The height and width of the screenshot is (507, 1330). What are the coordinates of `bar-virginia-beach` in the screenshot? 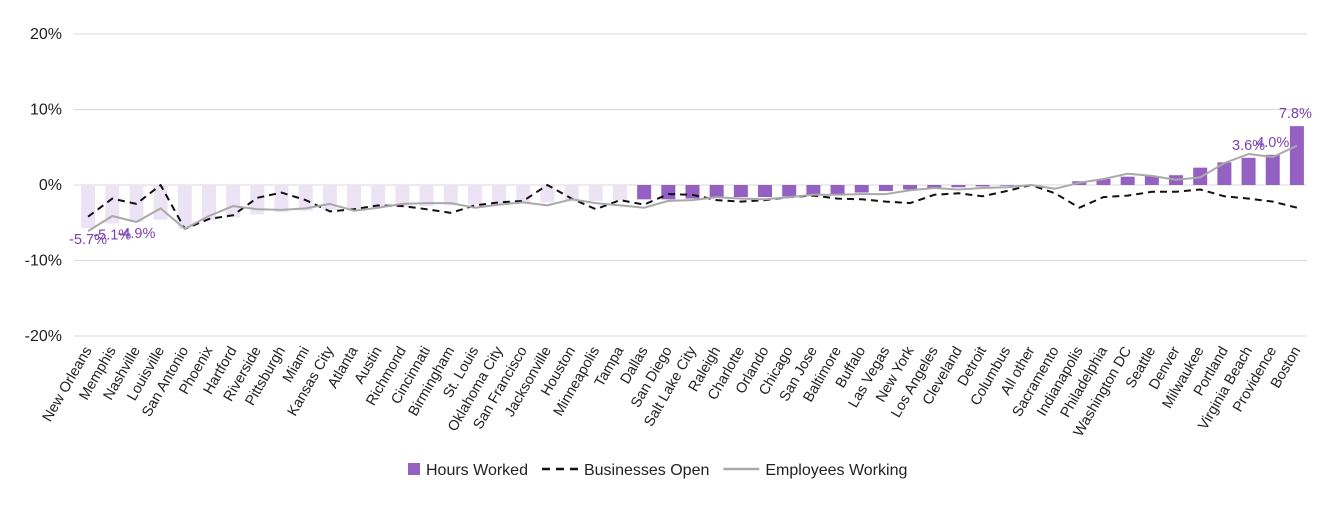 It's located at (1248, 171).